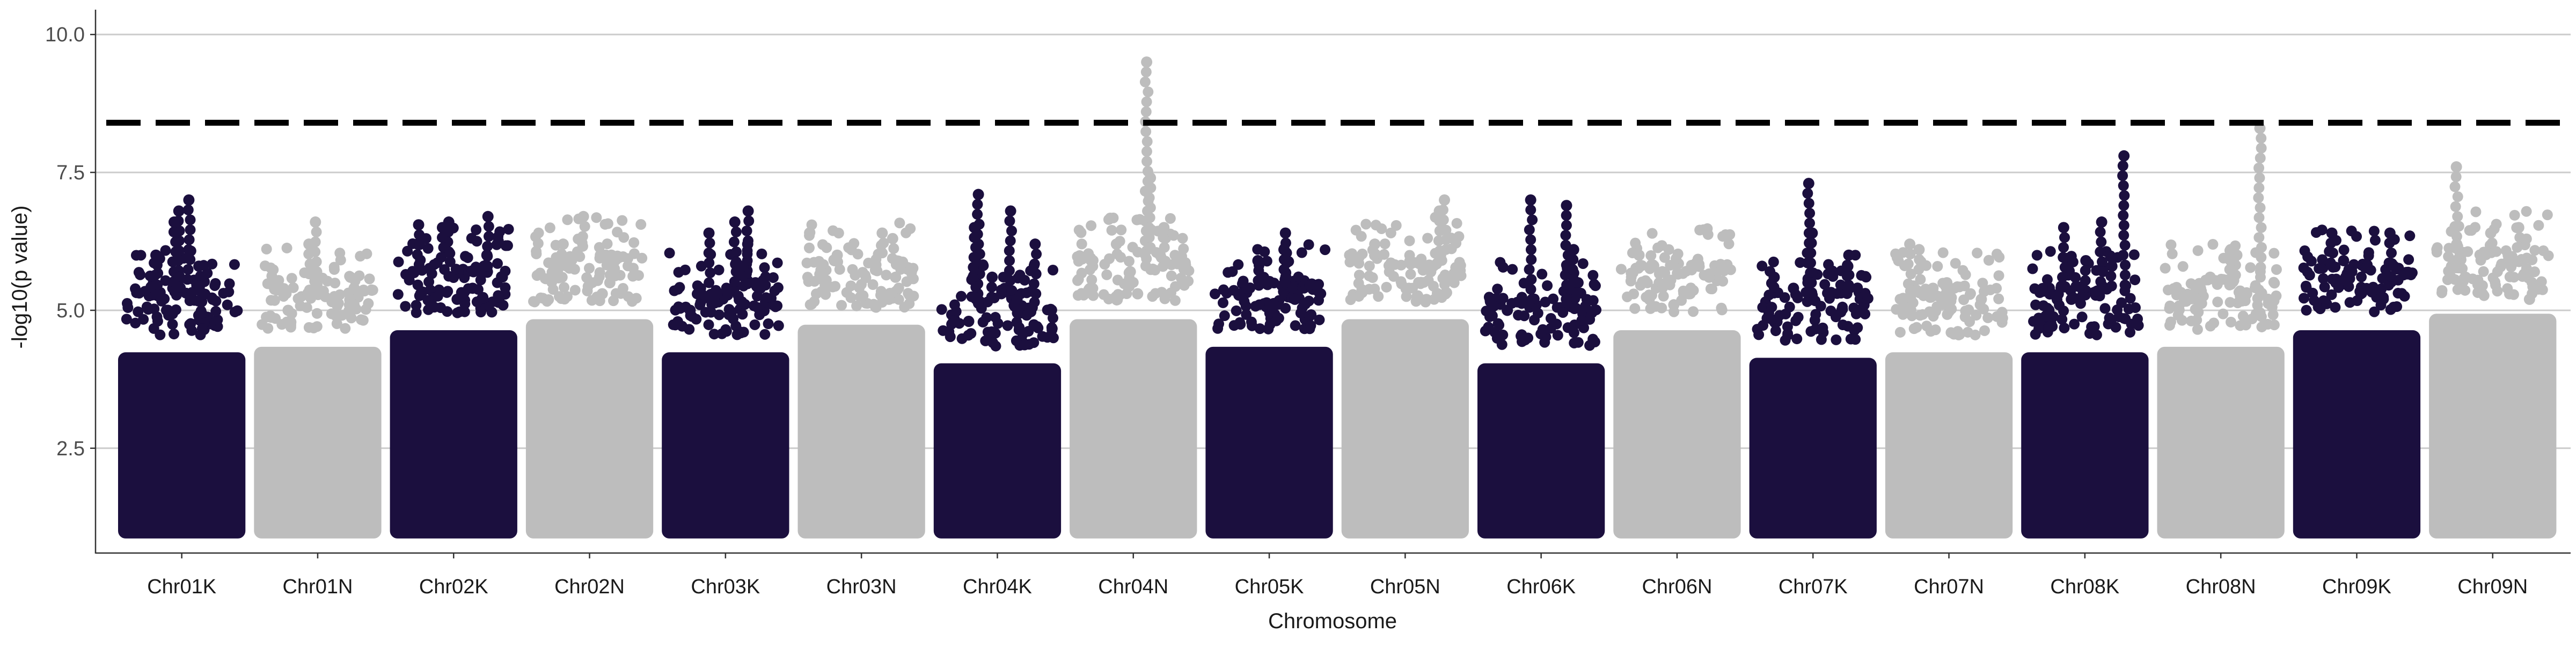  I want to click on point-cluster-Chr07K, so click(1813, 448).